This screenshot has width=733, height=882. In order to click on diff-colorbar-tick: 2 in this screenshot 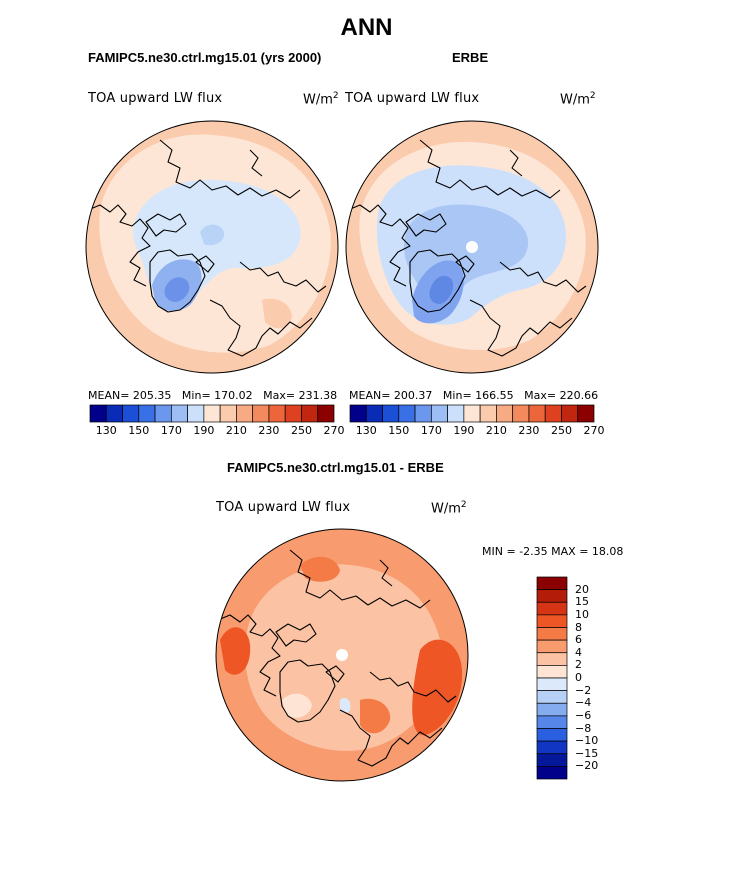, I will do `click(578, 665)`.